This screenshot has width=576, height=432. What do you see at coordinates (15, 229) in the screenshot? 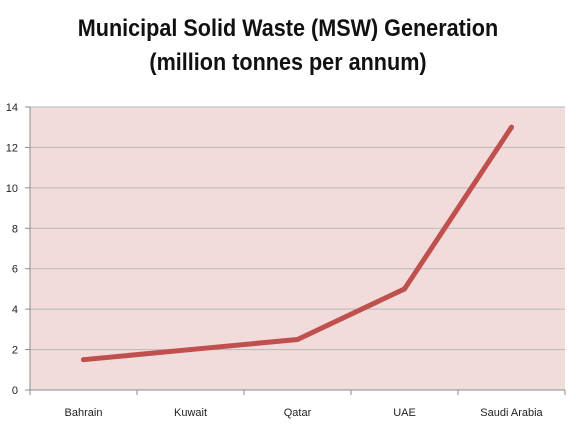
I see `y-tick-label-8: 8` at bounding box center [15, 229].